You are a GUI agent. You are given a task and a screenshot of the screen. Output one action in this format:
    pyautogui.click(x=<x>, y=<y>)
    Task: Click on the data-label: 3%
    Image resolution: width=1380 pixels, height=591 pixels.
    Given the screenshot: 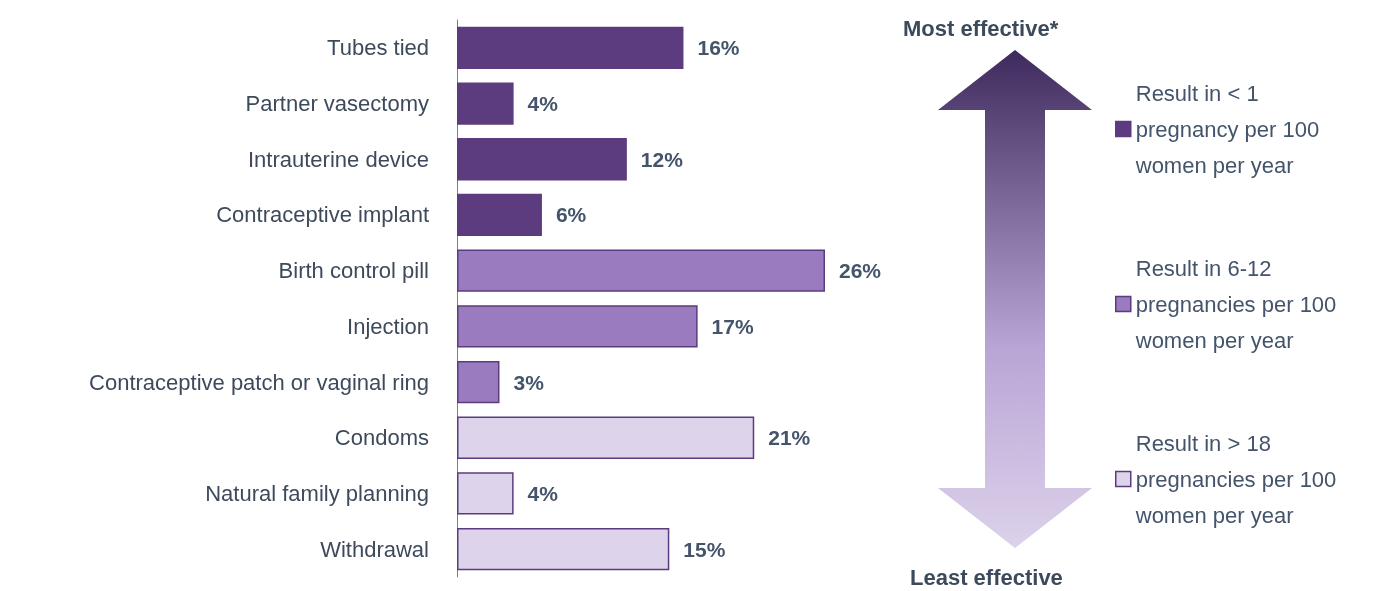 What is the action you would take?
    pyautogui.click(x=529, y=382)
    